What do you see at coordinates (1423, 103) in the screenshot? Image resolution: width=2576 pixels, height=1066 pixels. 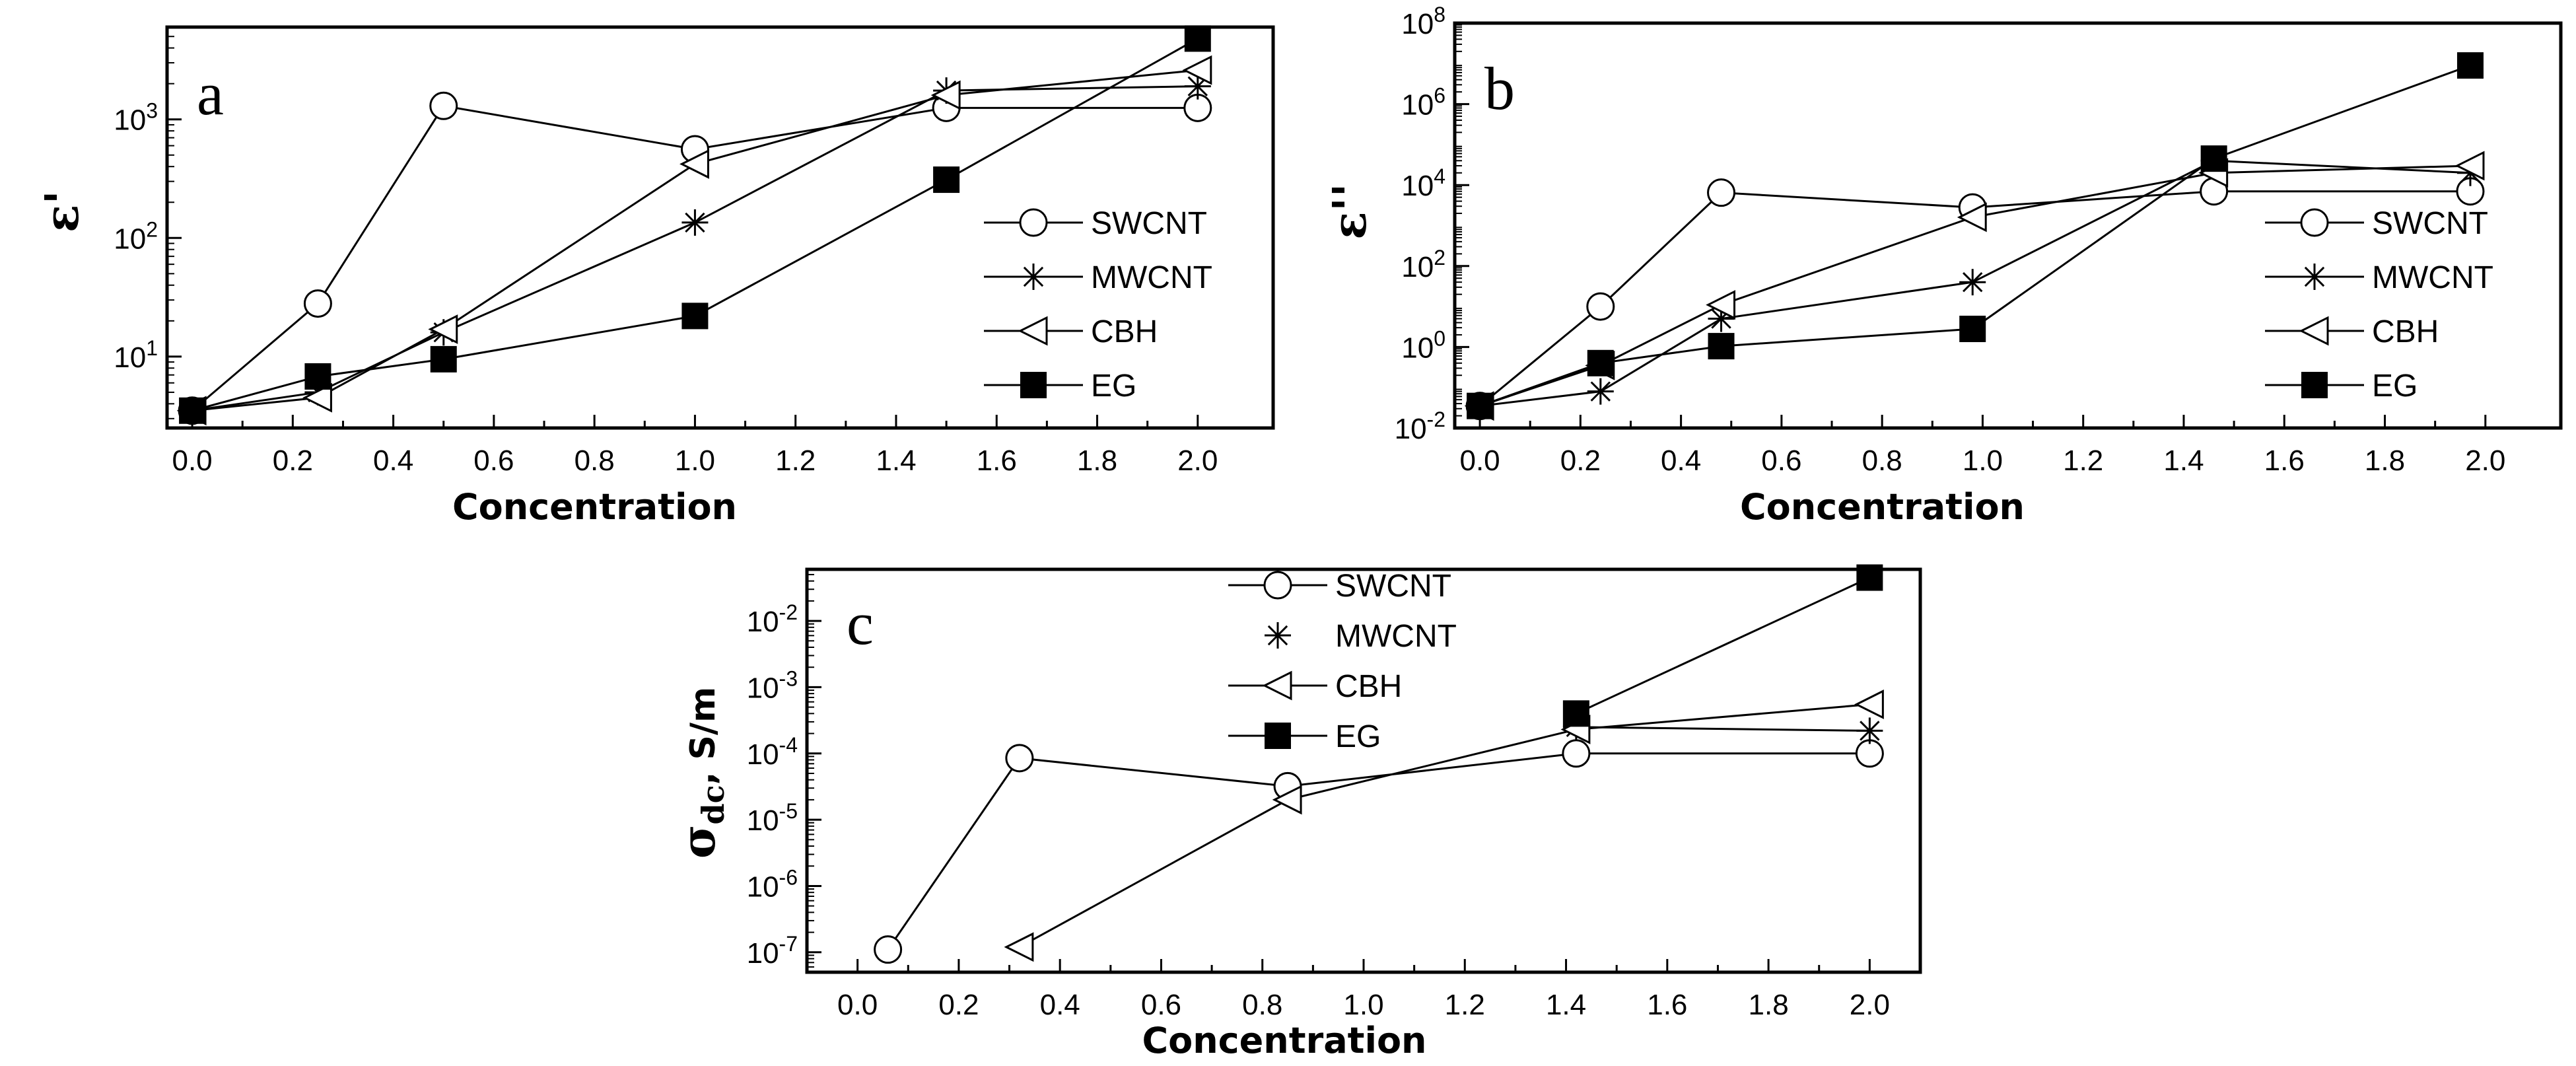 I see `y-tick-label: 10⁶` at bounding box center [1423, 103].